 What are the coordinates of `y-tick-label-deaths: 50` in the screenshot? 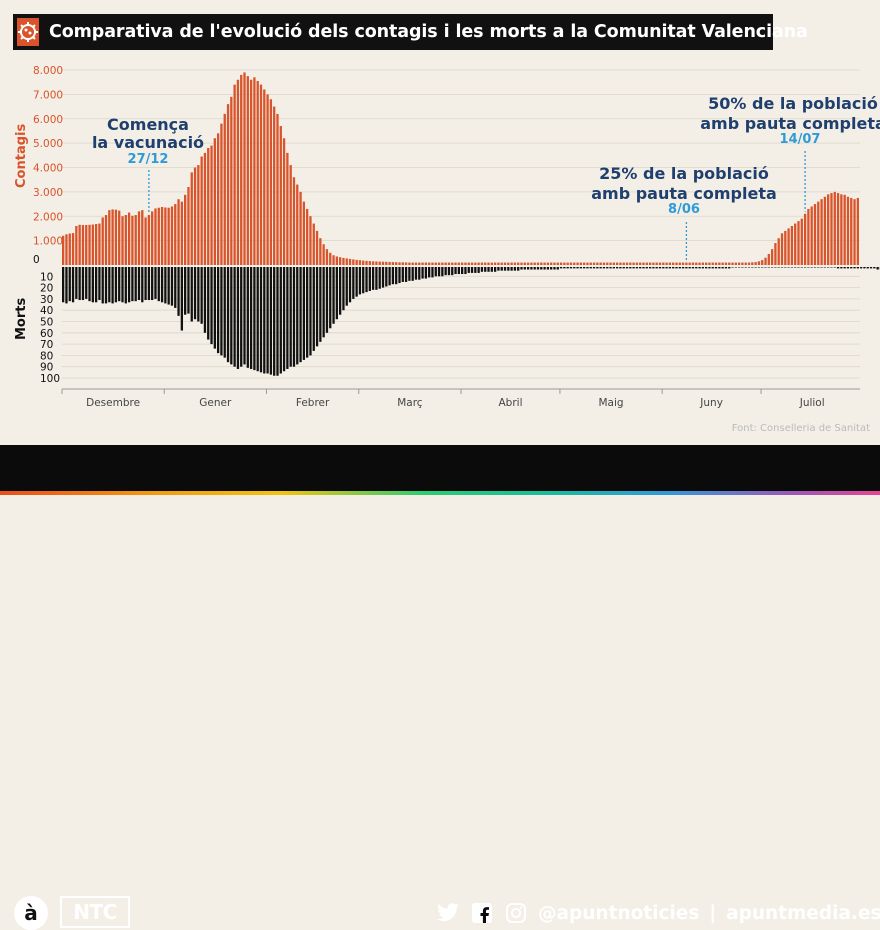 It's located at (46, 323).